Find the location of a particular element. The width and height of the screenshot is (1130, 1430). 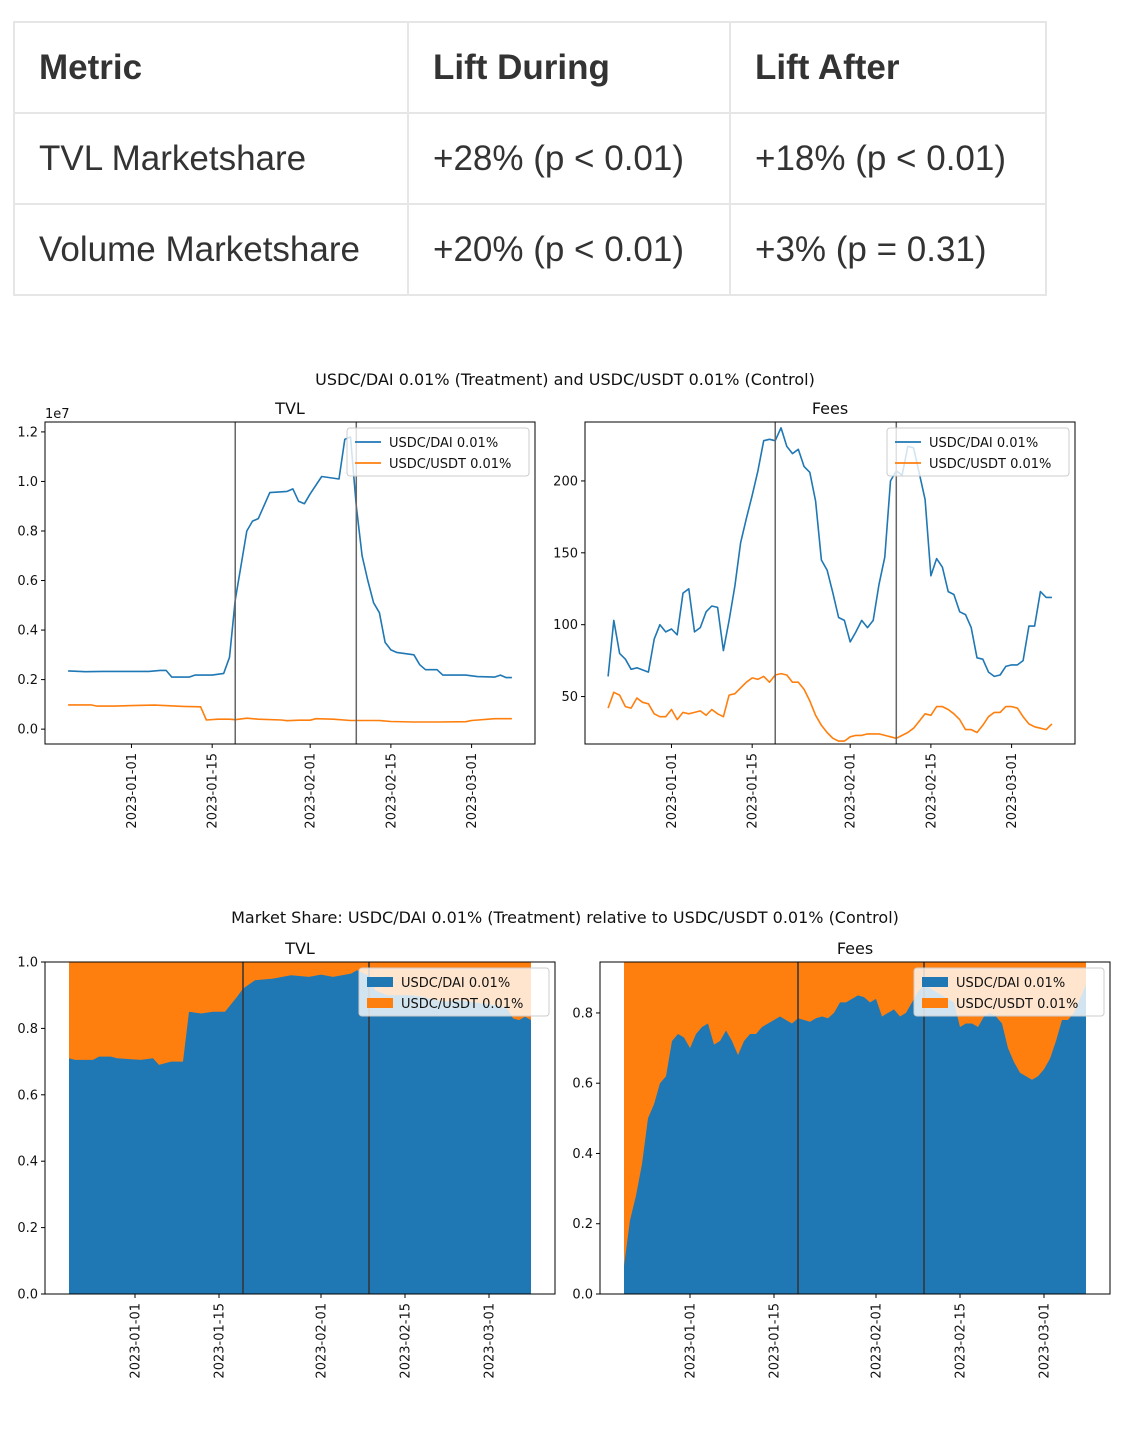

table-cell: +3% (p = 0.31) is located at coordinates (888, 249).